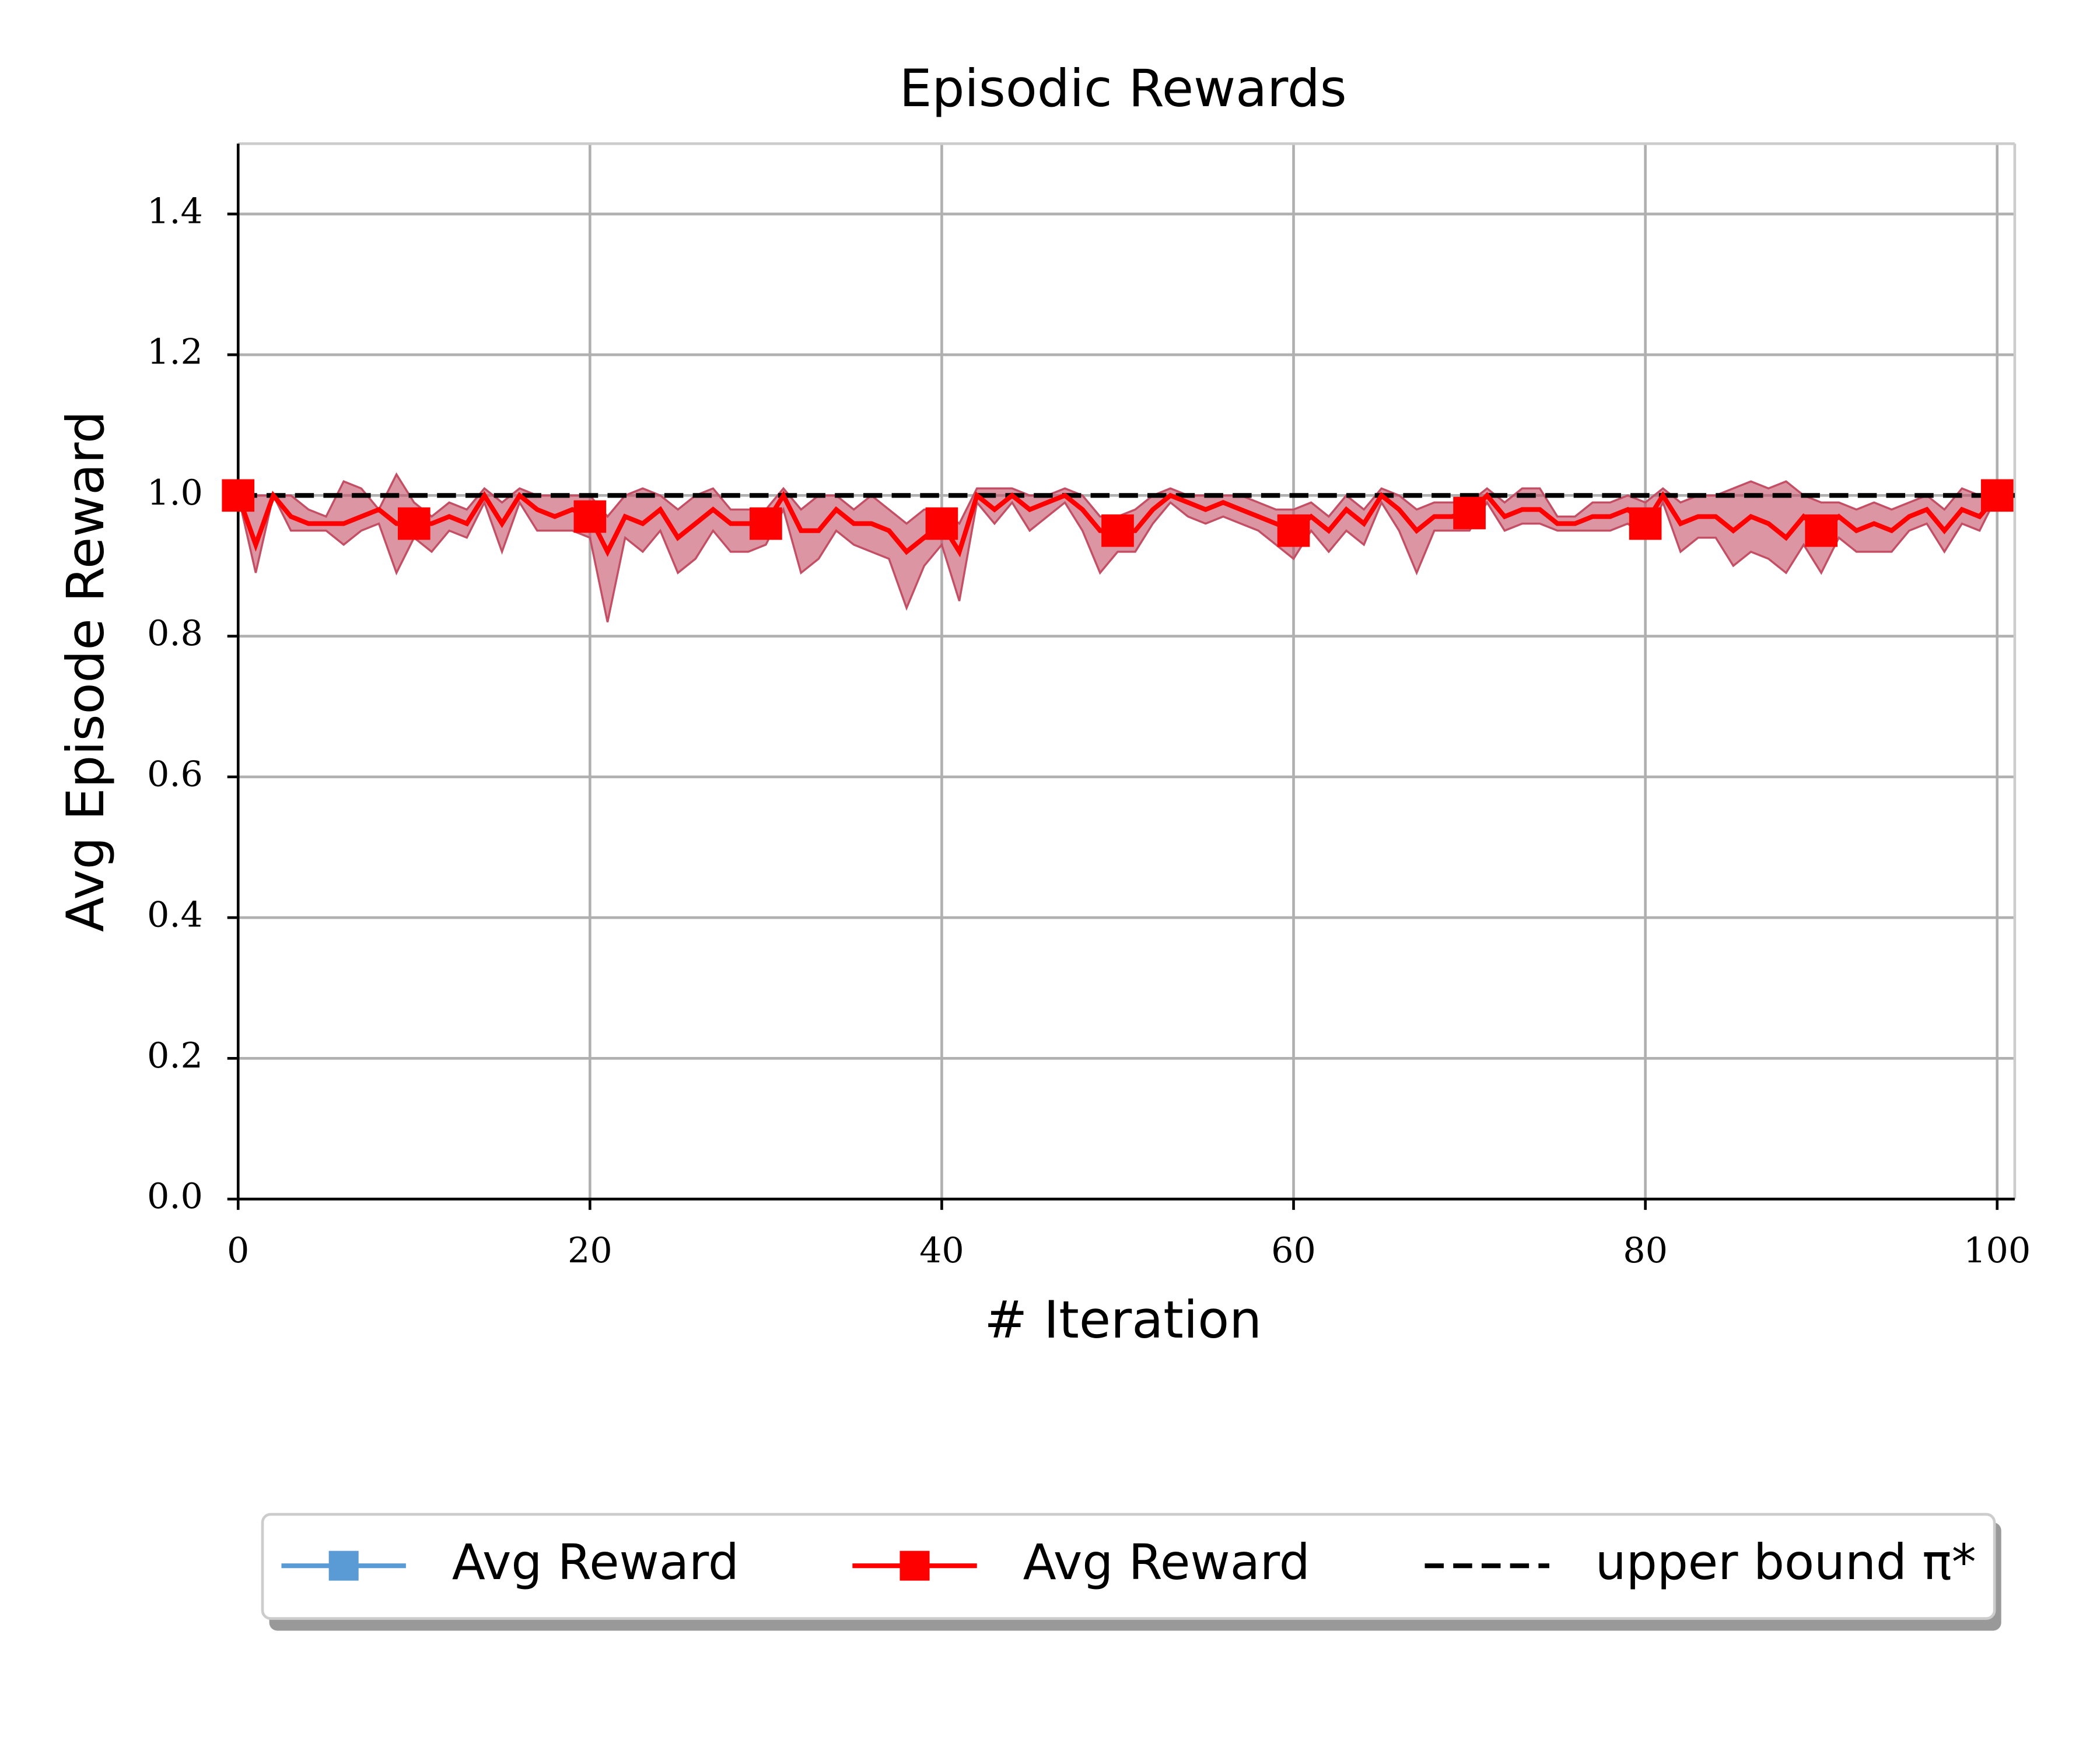 Image resolution: width=2100 pixels, height=1750 pixels. Describe the element at coordinates (175, 211) in the screenshot. I see `y-tick-label: 1.4` at that location.